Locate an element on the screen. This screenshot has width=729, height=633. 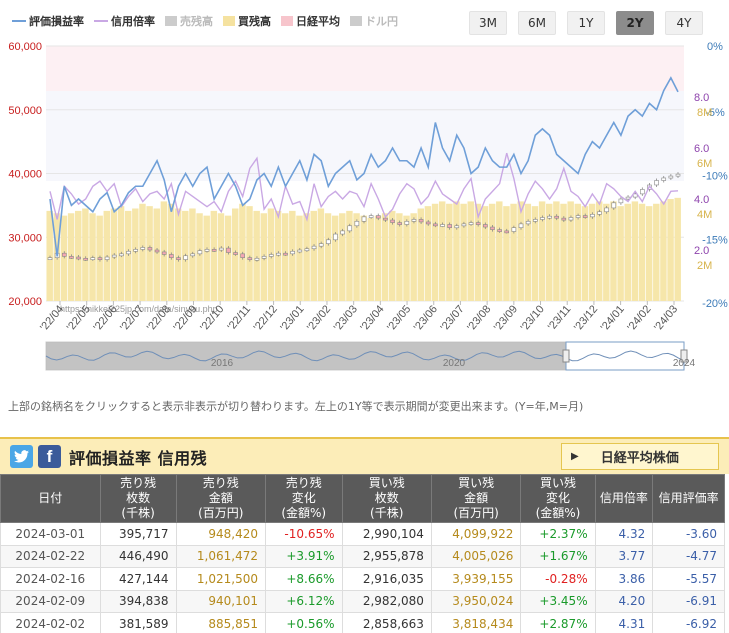
share-icons: f is located at coordinates (35, 456).